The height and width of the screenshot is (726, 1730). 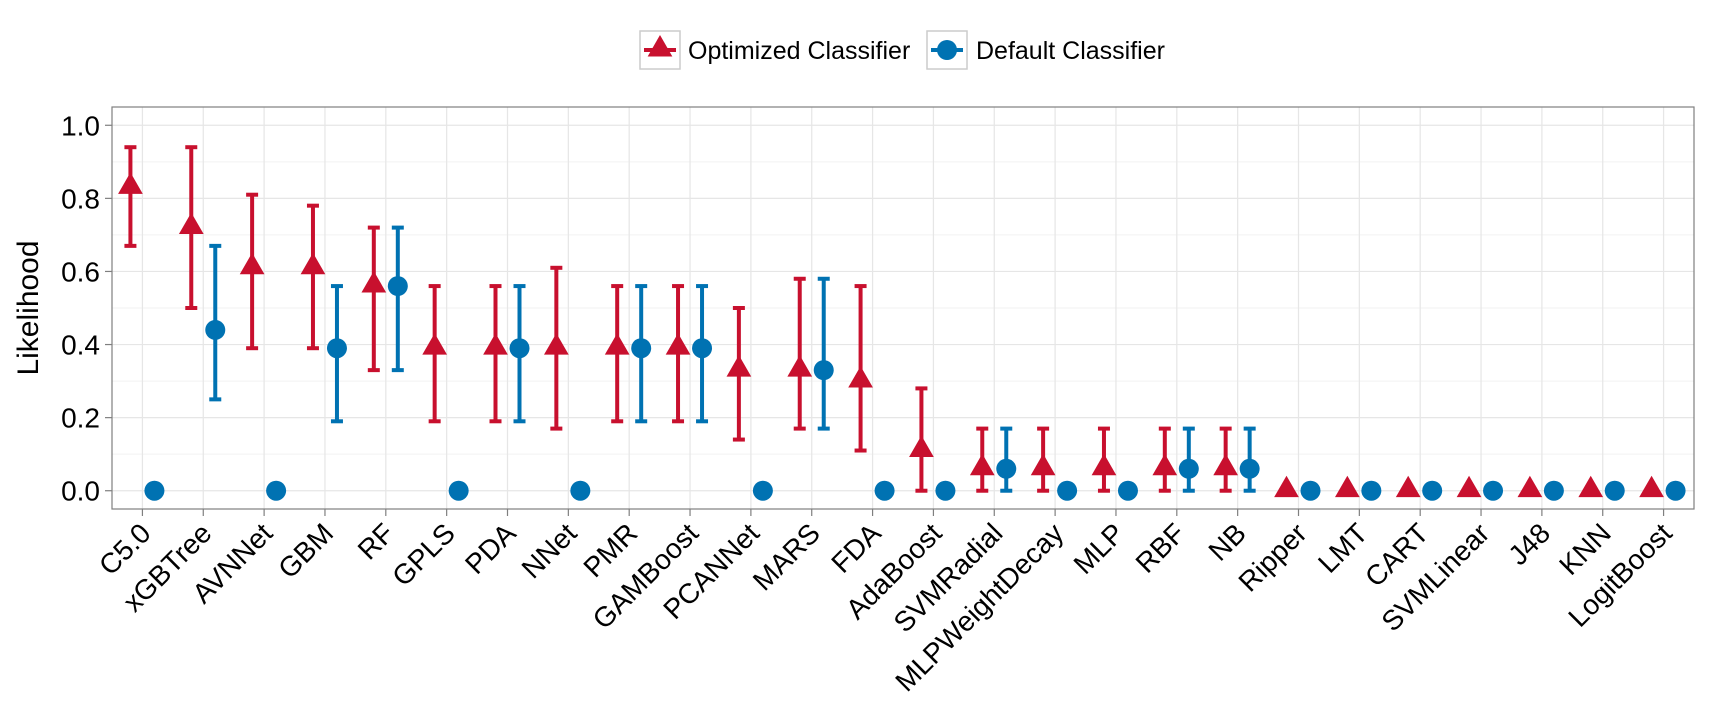 I want to click on y-axis: 0.0 0.2 0.4 0.6 0.8 1.0, so click(x=86, y=308).